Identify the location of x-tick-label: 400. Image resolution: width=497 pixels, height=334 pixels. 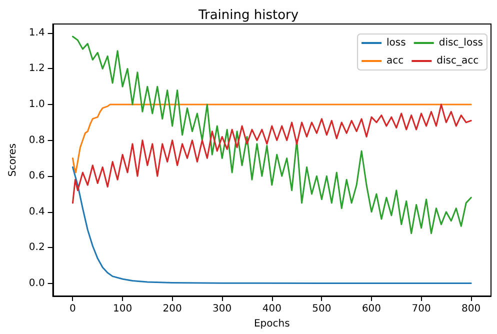
(272, 309).